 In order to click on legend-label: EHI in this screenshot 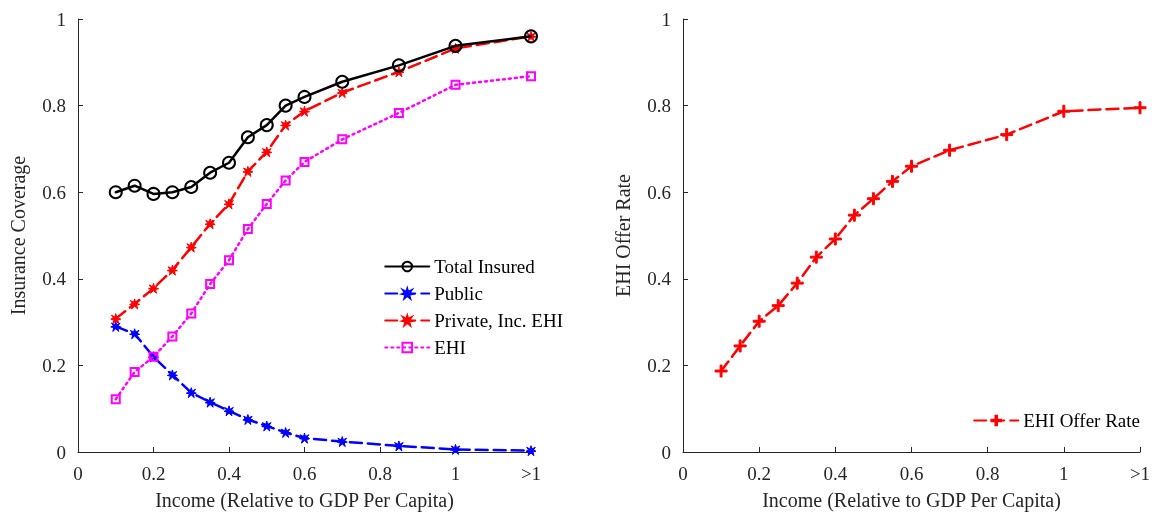, I will do `click(450, 347)`.